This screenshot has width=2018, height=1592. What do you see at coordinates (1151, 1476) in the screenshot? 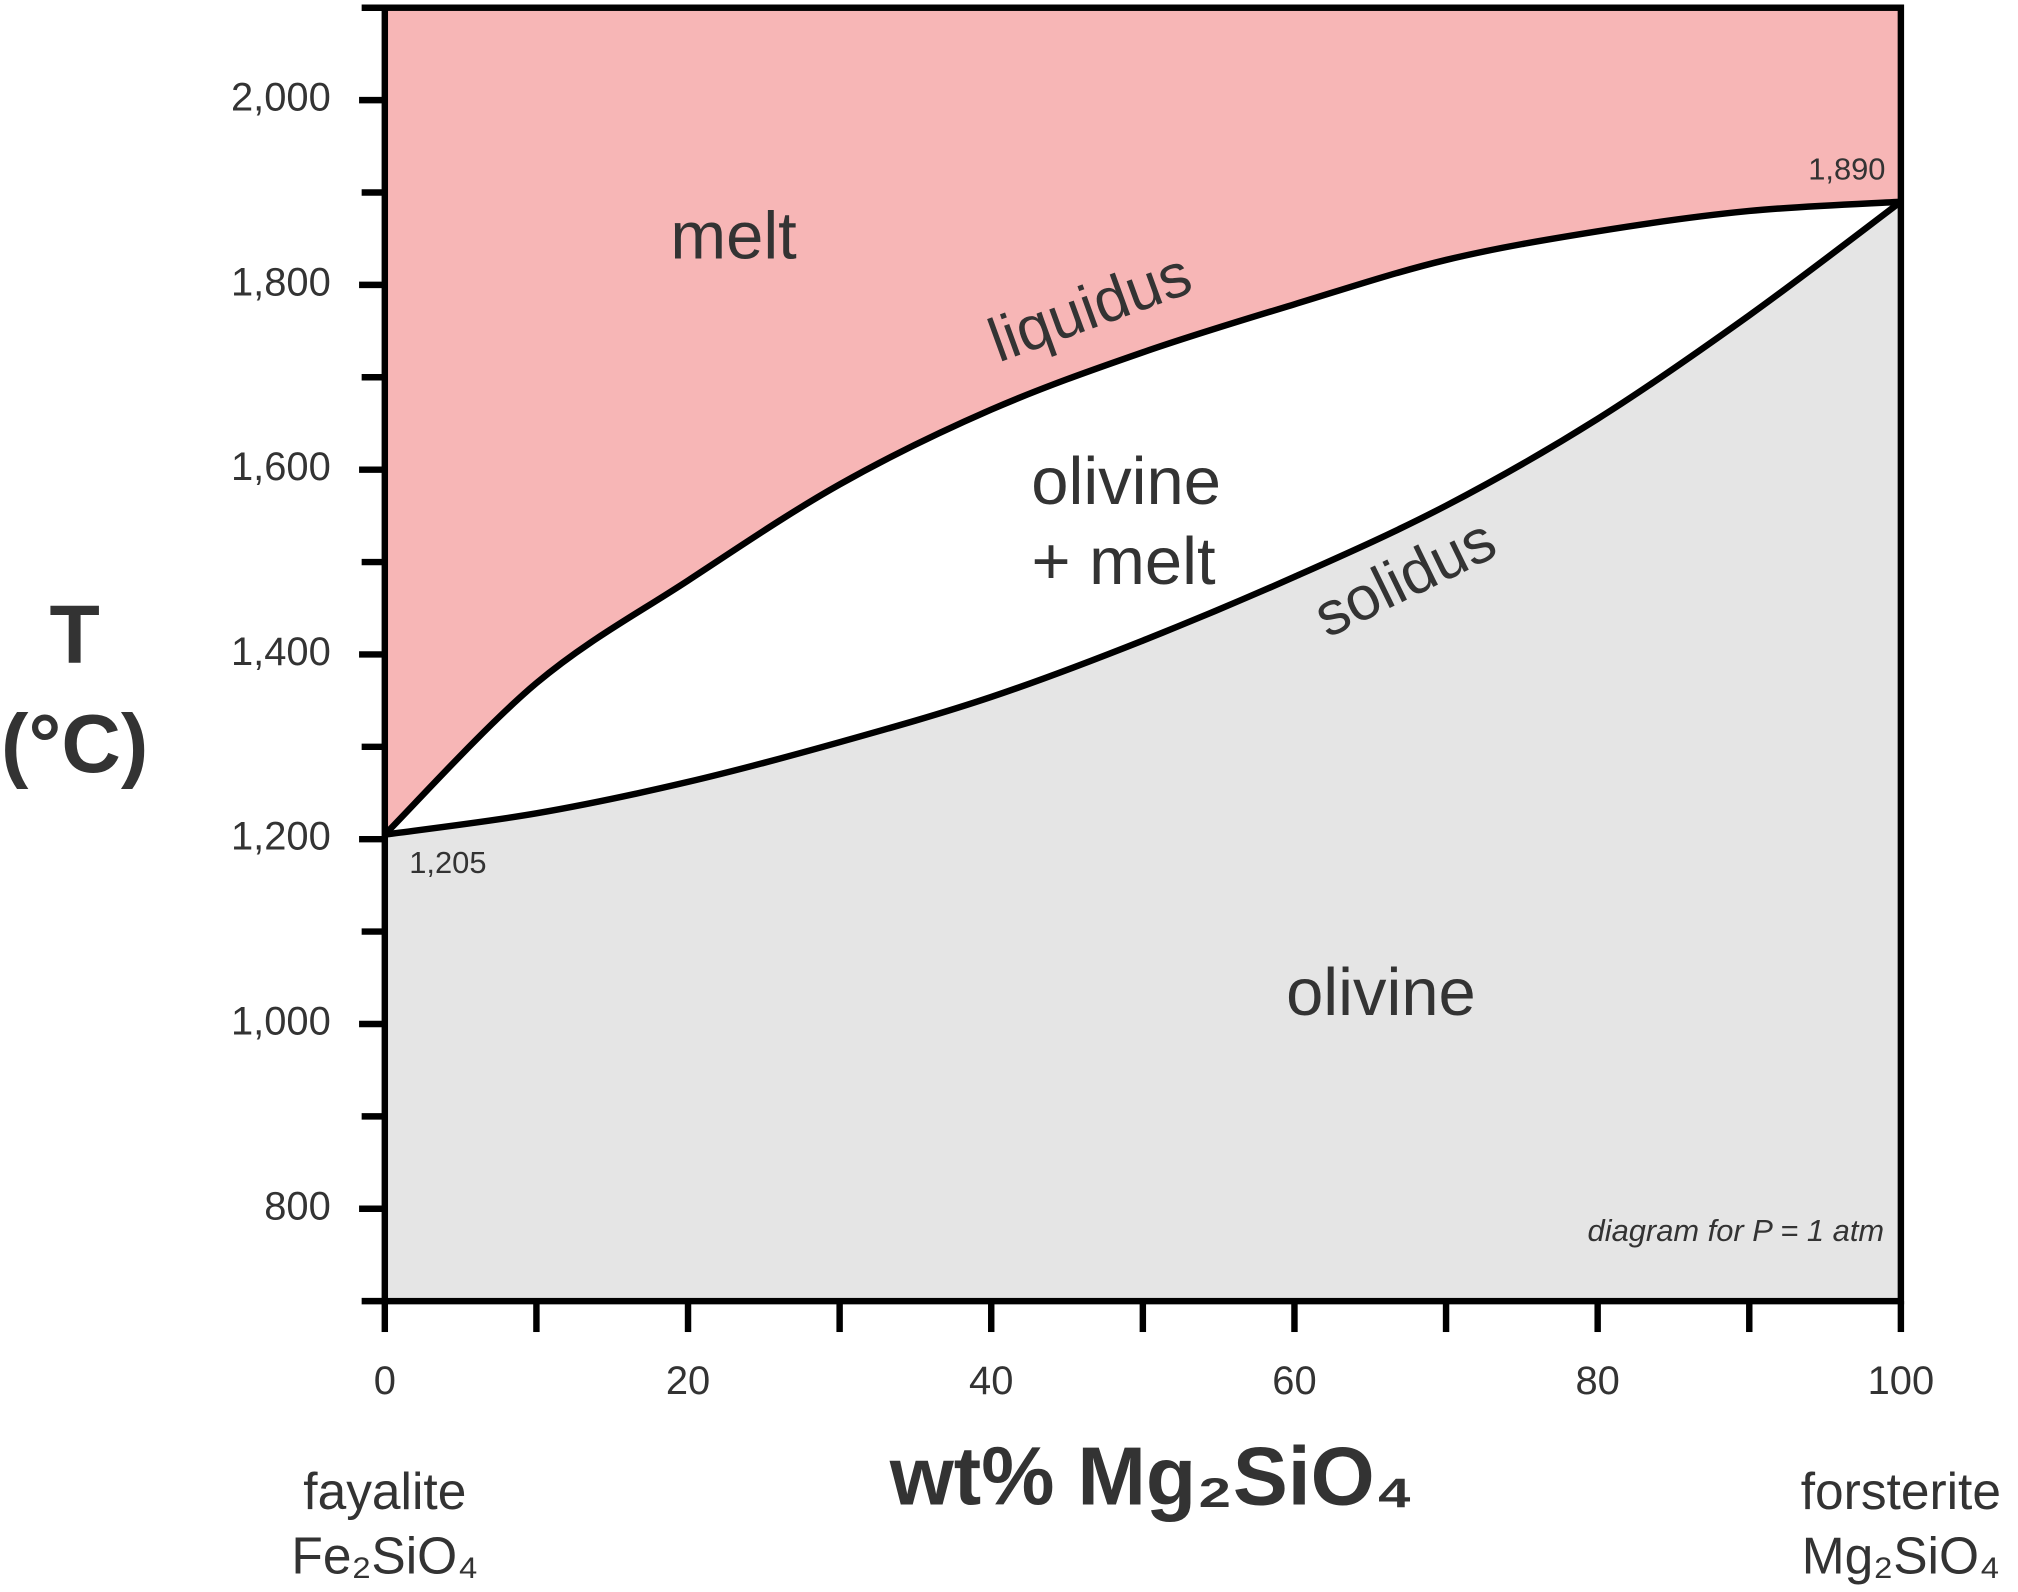
I see `x-axis-title: wt% Mg₂SiO₄` at bounding box center [1151, 1476].